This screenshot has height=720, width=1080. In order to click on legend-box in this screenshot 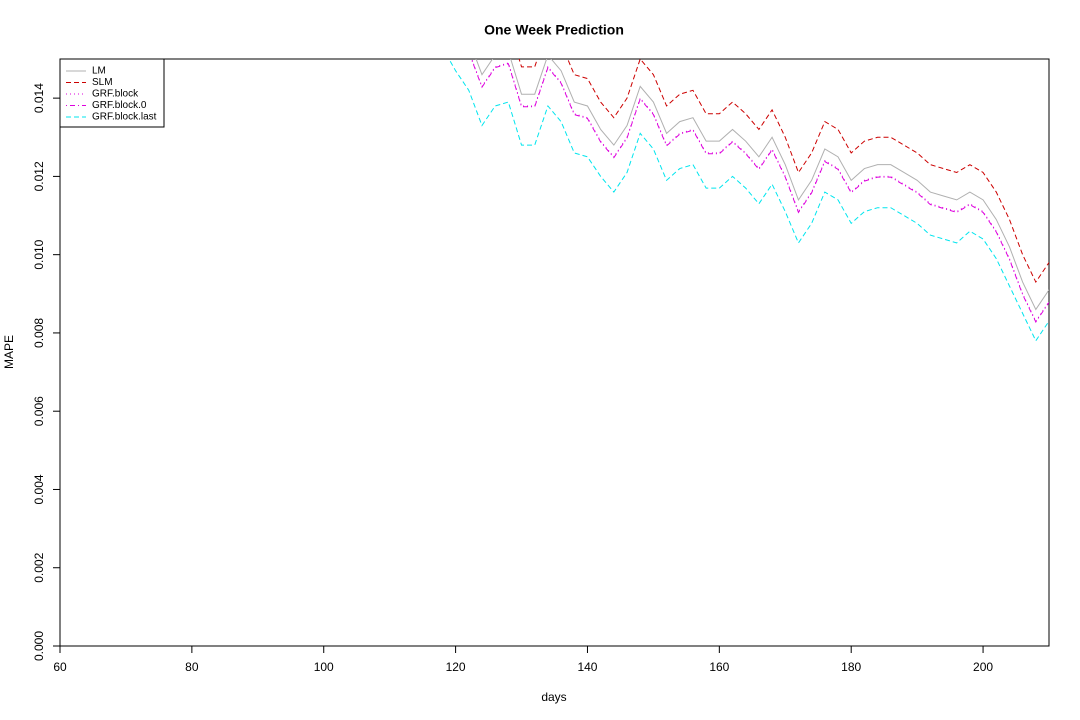, I will do `click(112, 93)`.